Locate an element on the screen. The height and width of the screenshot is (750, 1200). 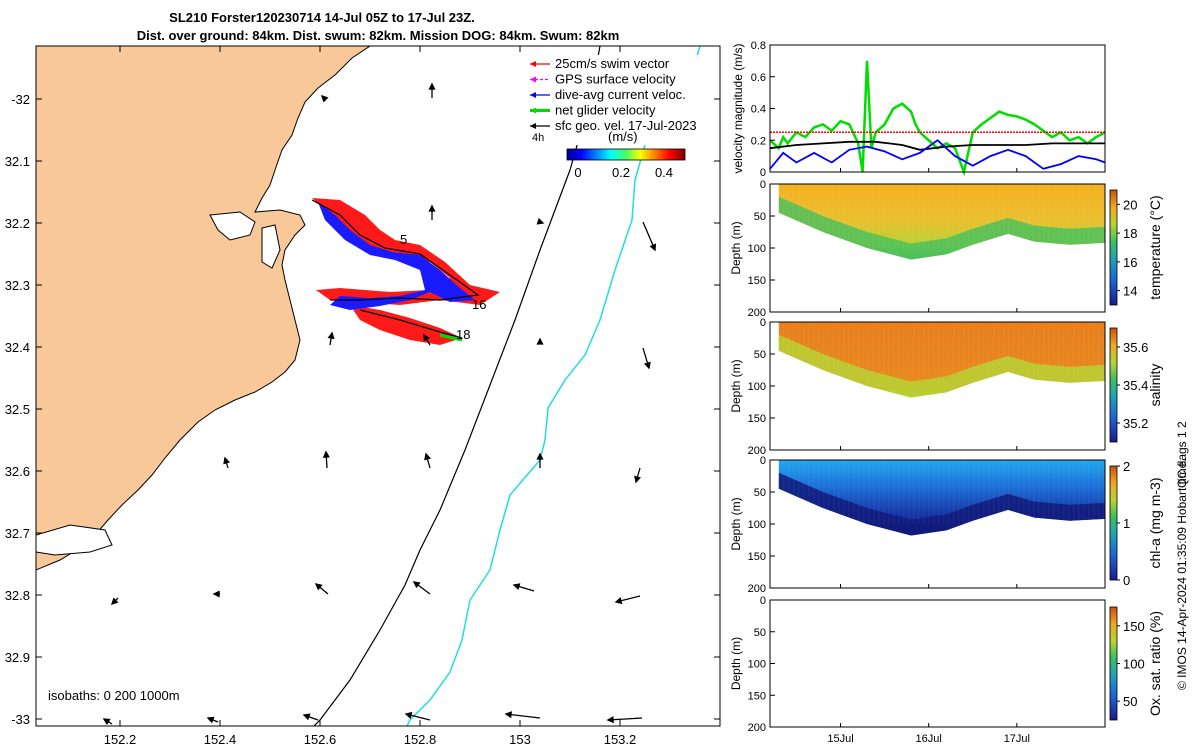
colorbar-tick-label: 35.2 is located at coordinates (1135, 423).